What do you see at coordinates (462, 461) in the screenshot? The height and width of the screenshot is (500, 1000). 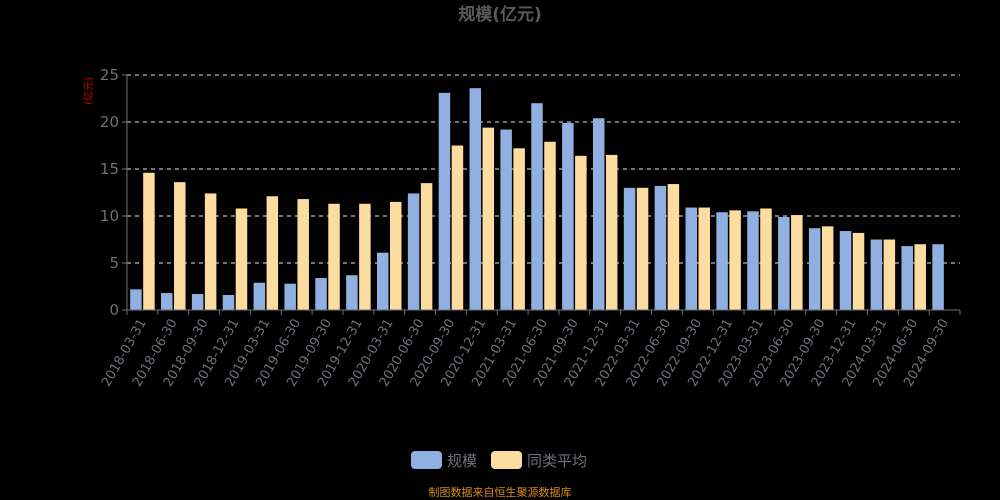 I see `legend-label: 规模` at bounding box center [462, 461].